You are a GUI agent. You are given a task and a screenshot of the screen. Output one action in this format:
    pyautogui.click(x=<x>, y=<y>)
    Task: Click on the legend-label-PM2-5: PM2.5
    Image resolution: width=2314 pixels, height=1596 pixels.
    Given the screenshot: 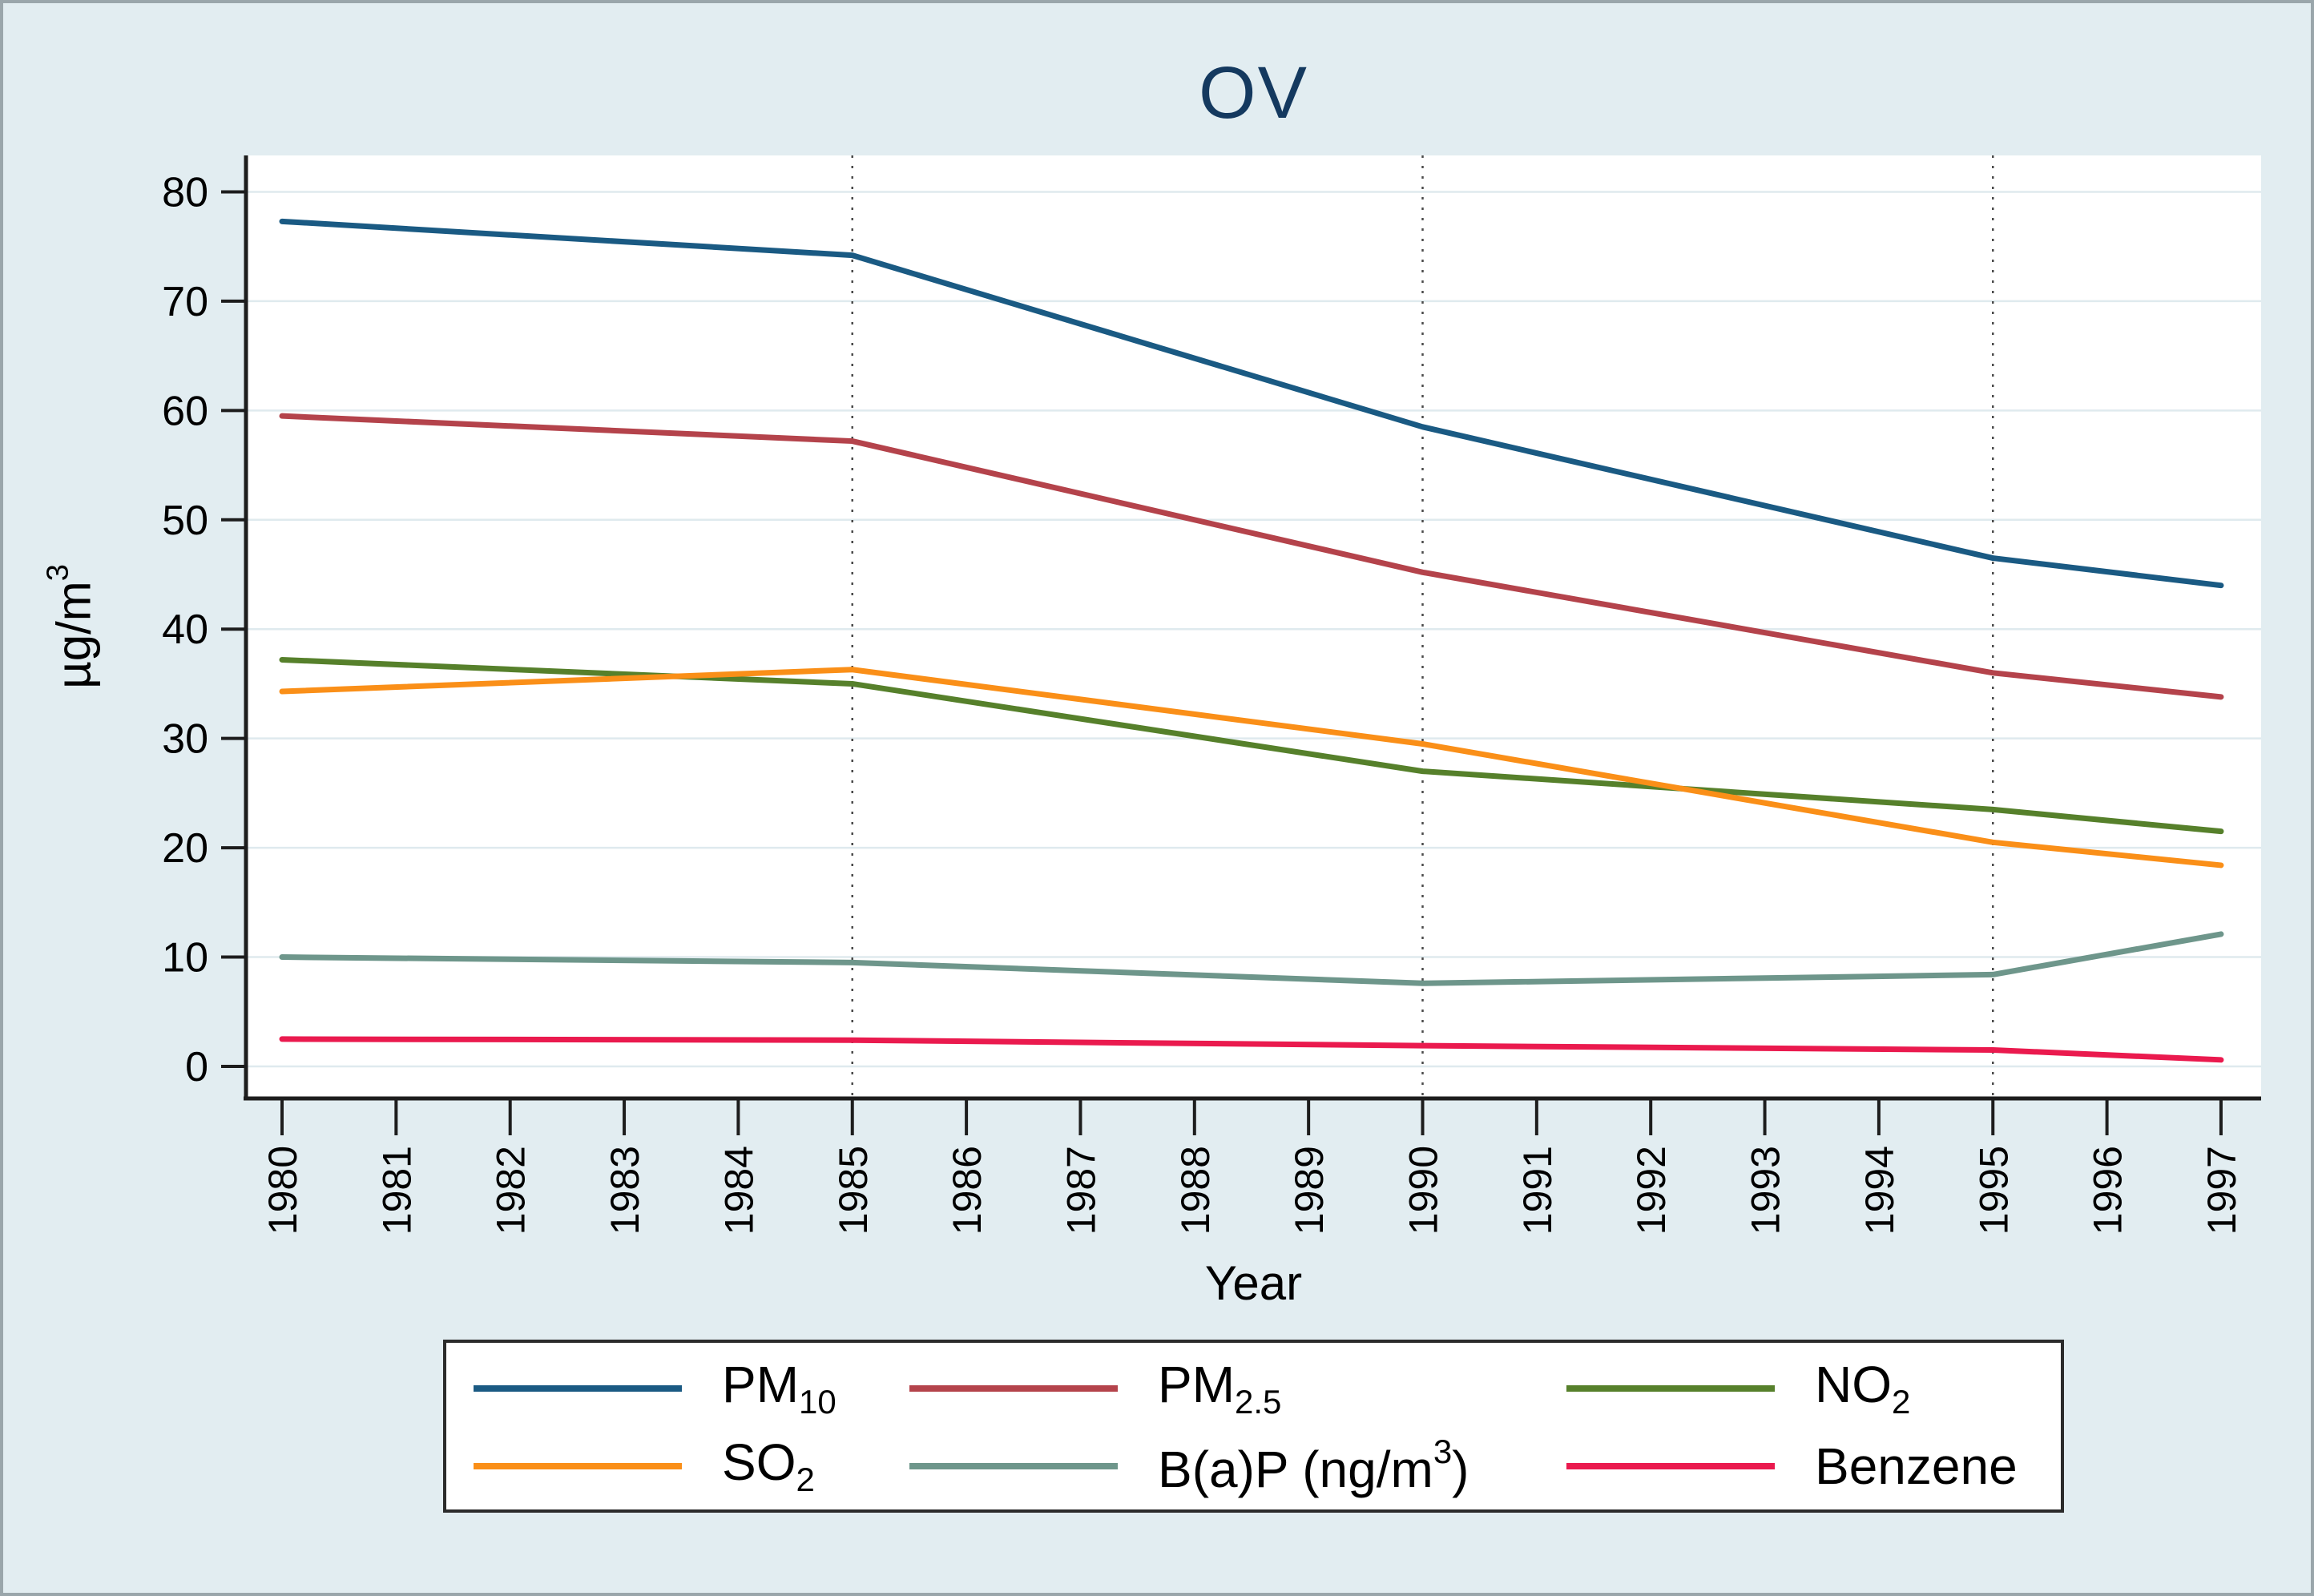 What is the action you would take?
    pyautogui.click(x=1220, y=1388)
    